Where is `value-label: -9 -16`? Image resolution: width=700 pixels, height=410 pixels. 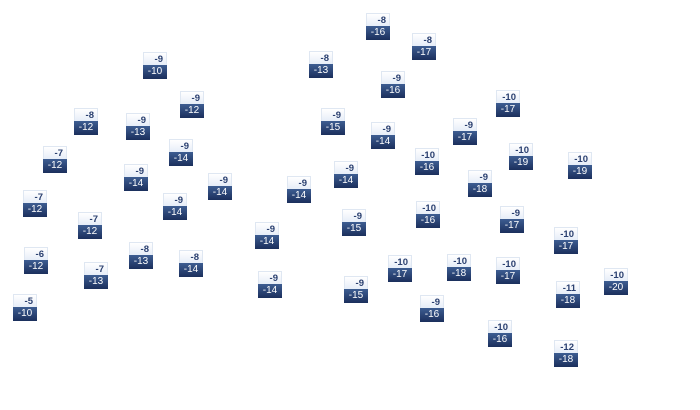 value-label: -9 -16 is located at coordinates (393, 84).